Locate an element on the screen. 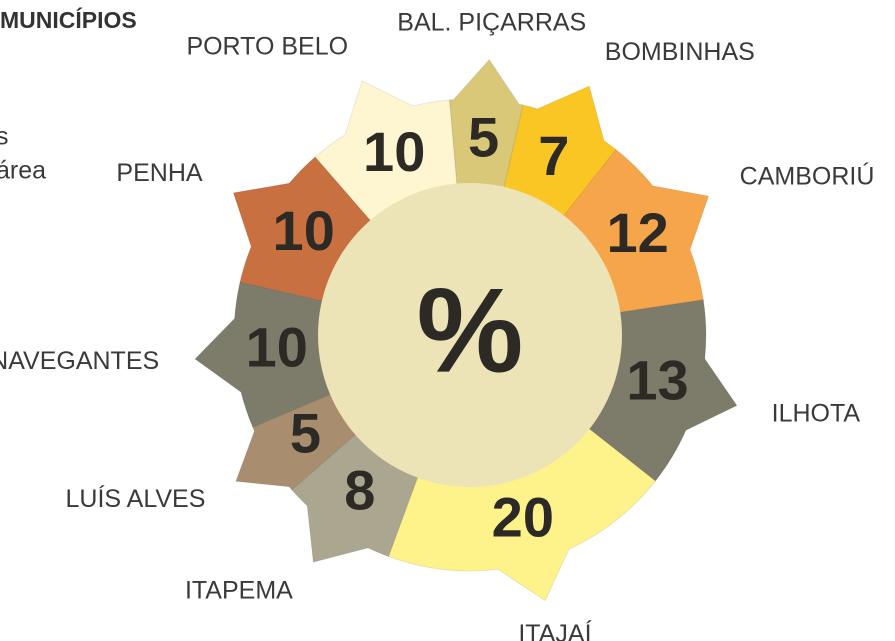 The image size is (895, 641). value-label: 13 is located at coordinates (657, 379).